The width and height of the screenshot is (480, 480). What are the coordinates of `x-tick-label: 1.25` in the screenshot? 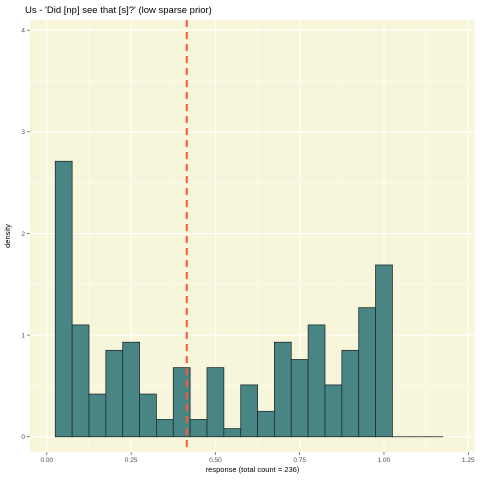 It's located at (468, 460).